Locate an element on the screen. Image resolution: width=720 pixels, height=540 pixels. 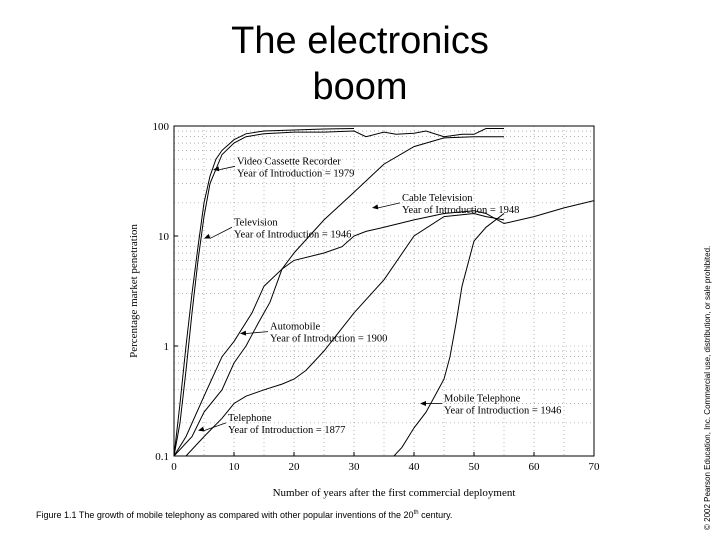
title-line-1: The electronics is located at coordinates (360, 41).